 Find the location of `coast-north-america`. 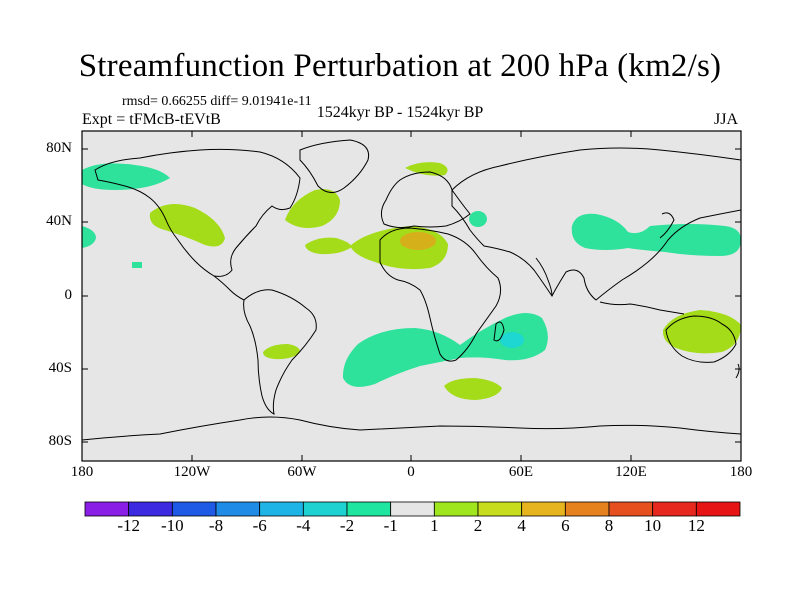

coast-north-america is located at coordinates (197, 212).